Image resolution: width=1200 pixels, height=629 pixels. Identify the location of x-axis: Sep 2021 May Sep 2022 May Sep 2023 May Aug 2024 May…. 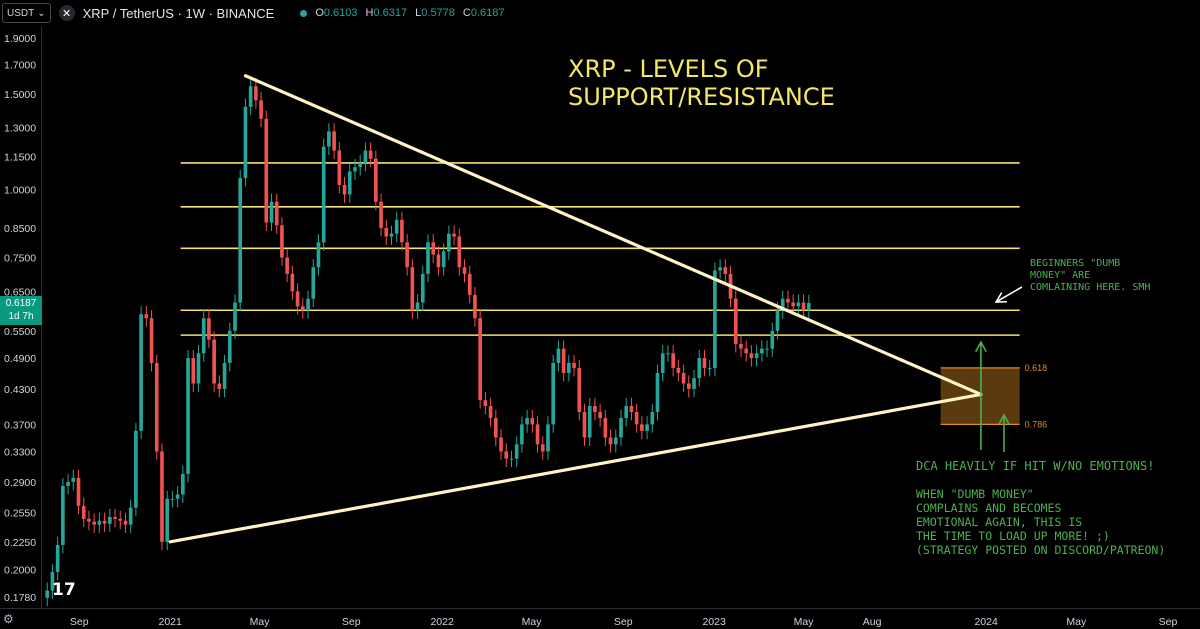
(600, 618).